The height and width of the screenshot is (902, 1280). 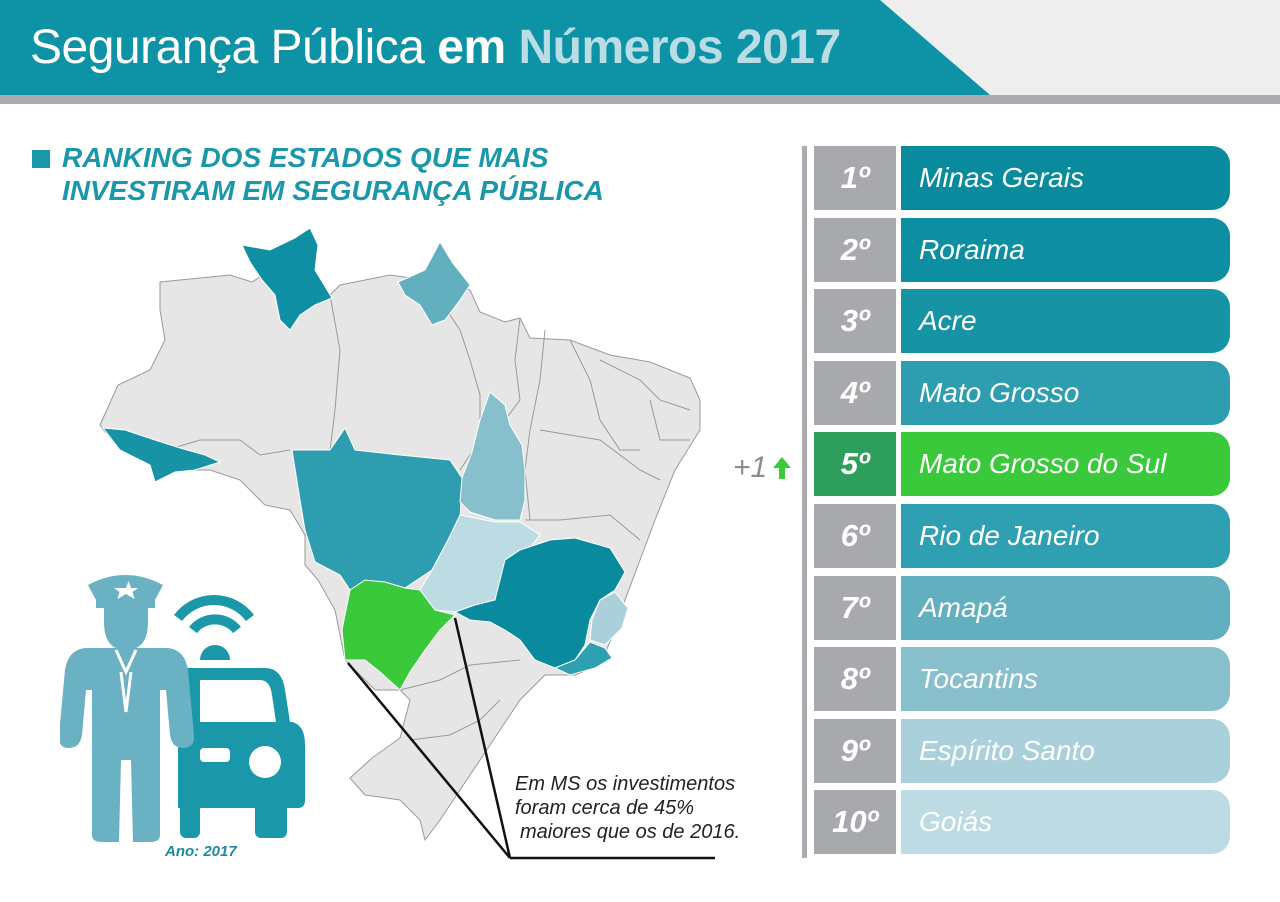 I want to click on rank-state-name: Rio de Janeiro, so click(x=1065, y=536).